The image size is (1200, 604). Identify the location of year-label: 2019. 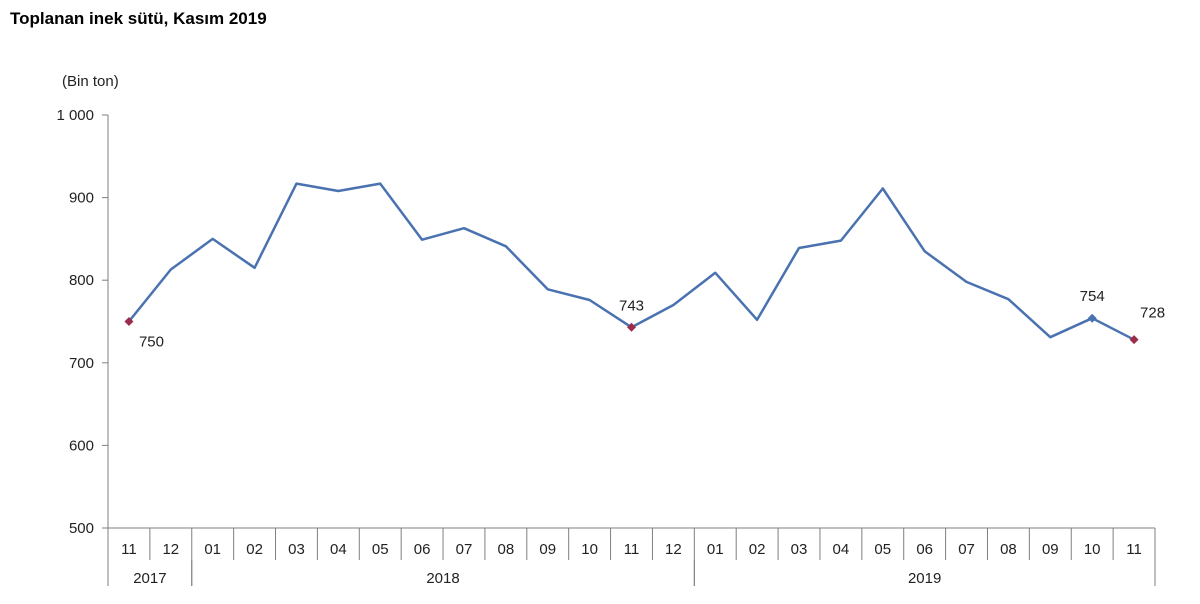
(924, 578).